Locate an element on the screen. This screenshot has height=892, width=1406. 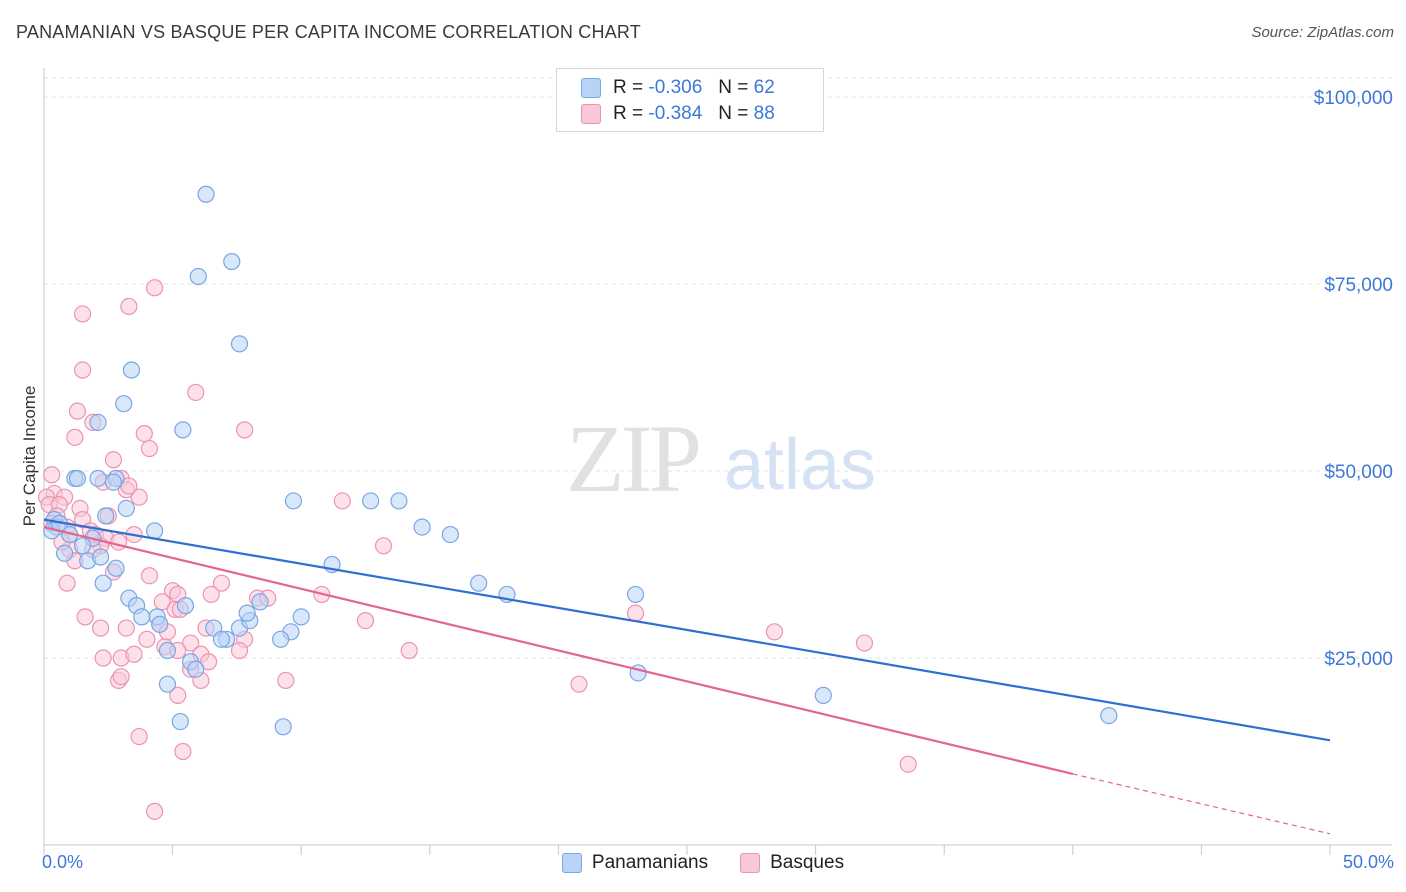
basques-swatch is located at coordinates (591, 114).